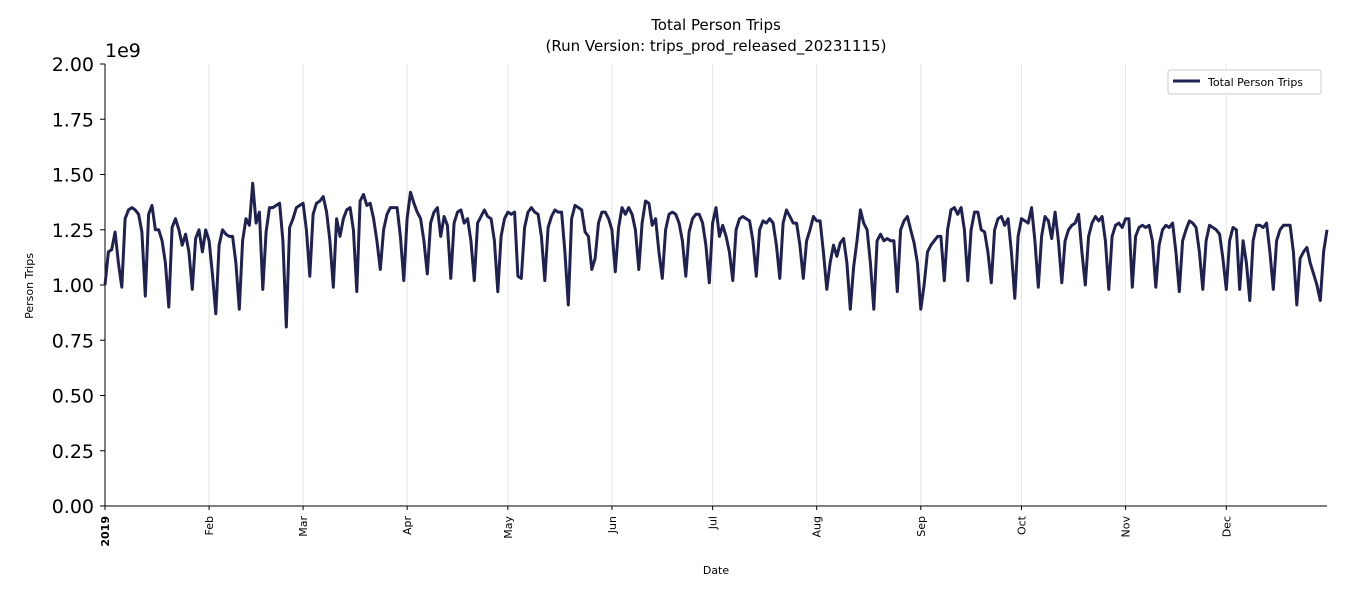 This screenshot has width=1350, height=600. What do you see at coordinates (73, 452) in the screenshot?
I see `y-tick-label: 0.25` at bounding box center [73, 452].